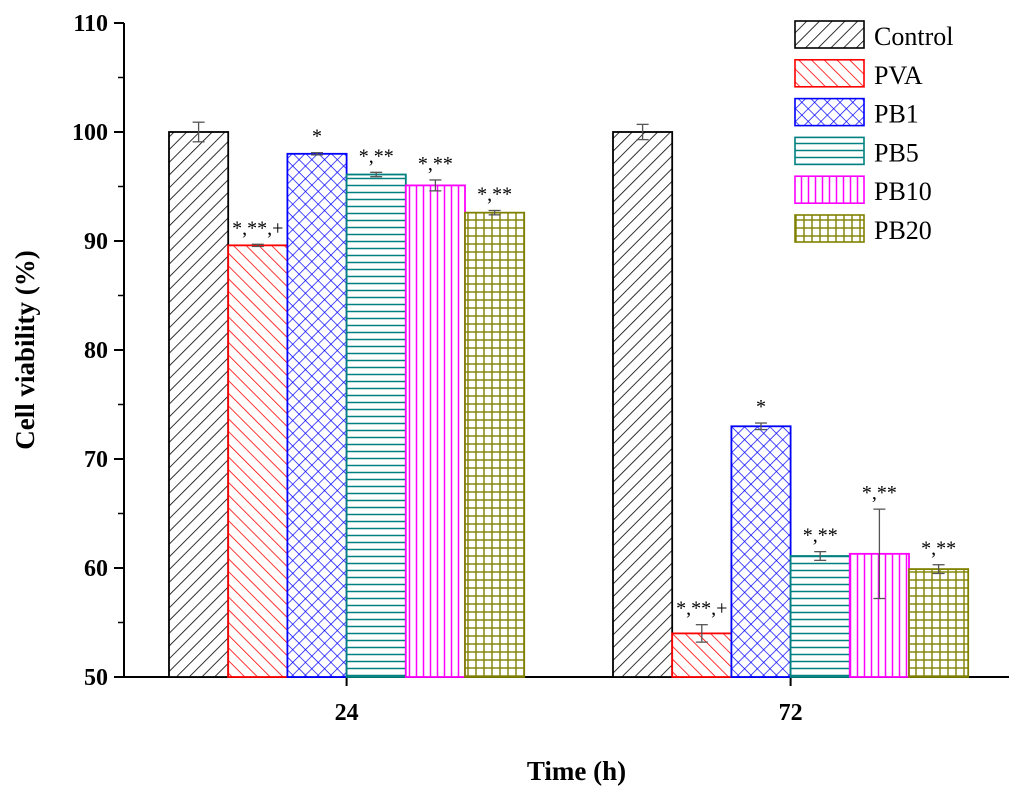  Describe the element at coordinates (96, 242) in the screenshot. I see `y-tick-label: 90` at that location.